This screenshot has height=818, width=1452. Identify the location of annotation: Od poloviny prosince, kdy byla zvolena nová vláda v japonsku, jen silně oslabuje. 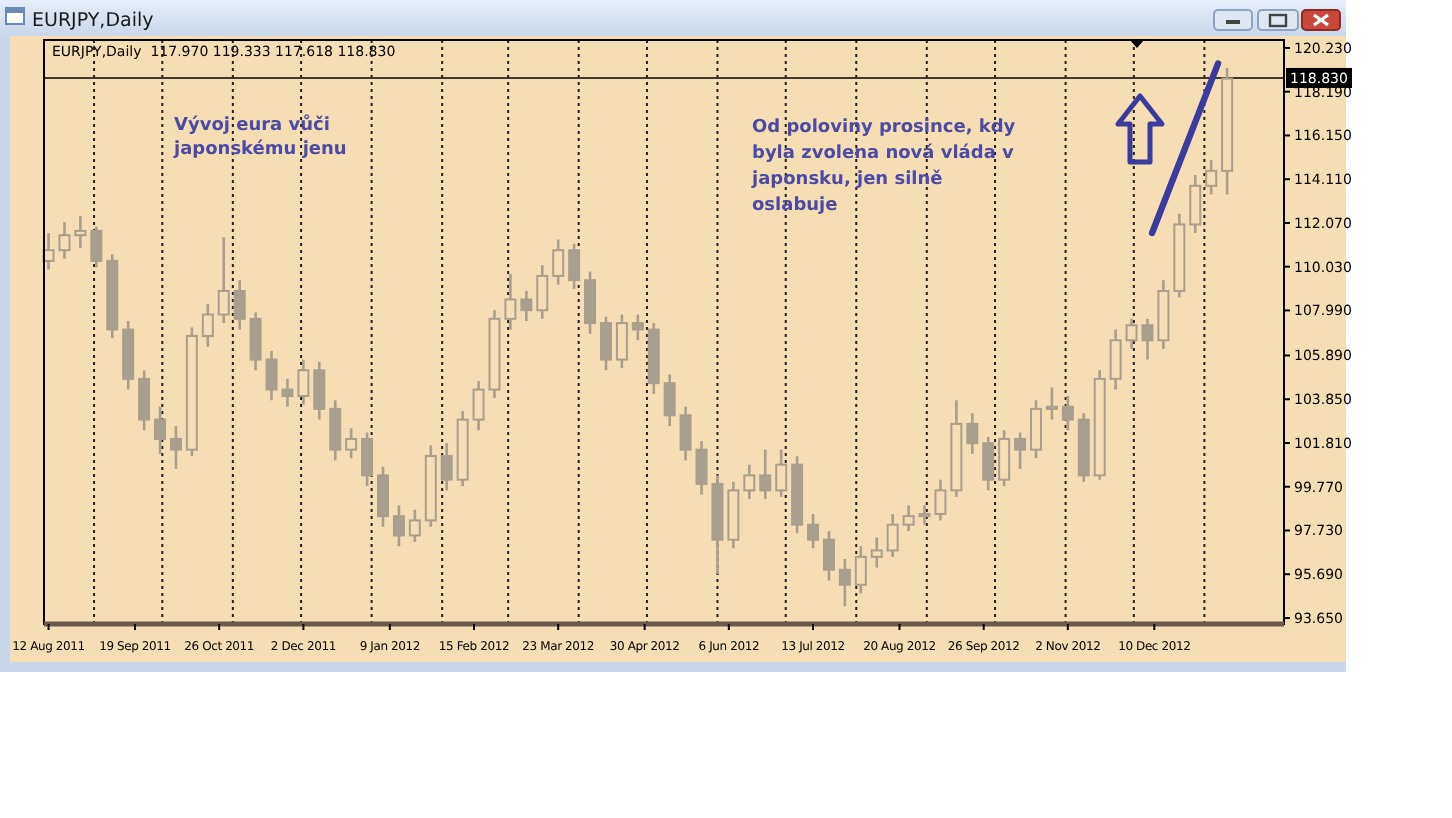
(883, 167).